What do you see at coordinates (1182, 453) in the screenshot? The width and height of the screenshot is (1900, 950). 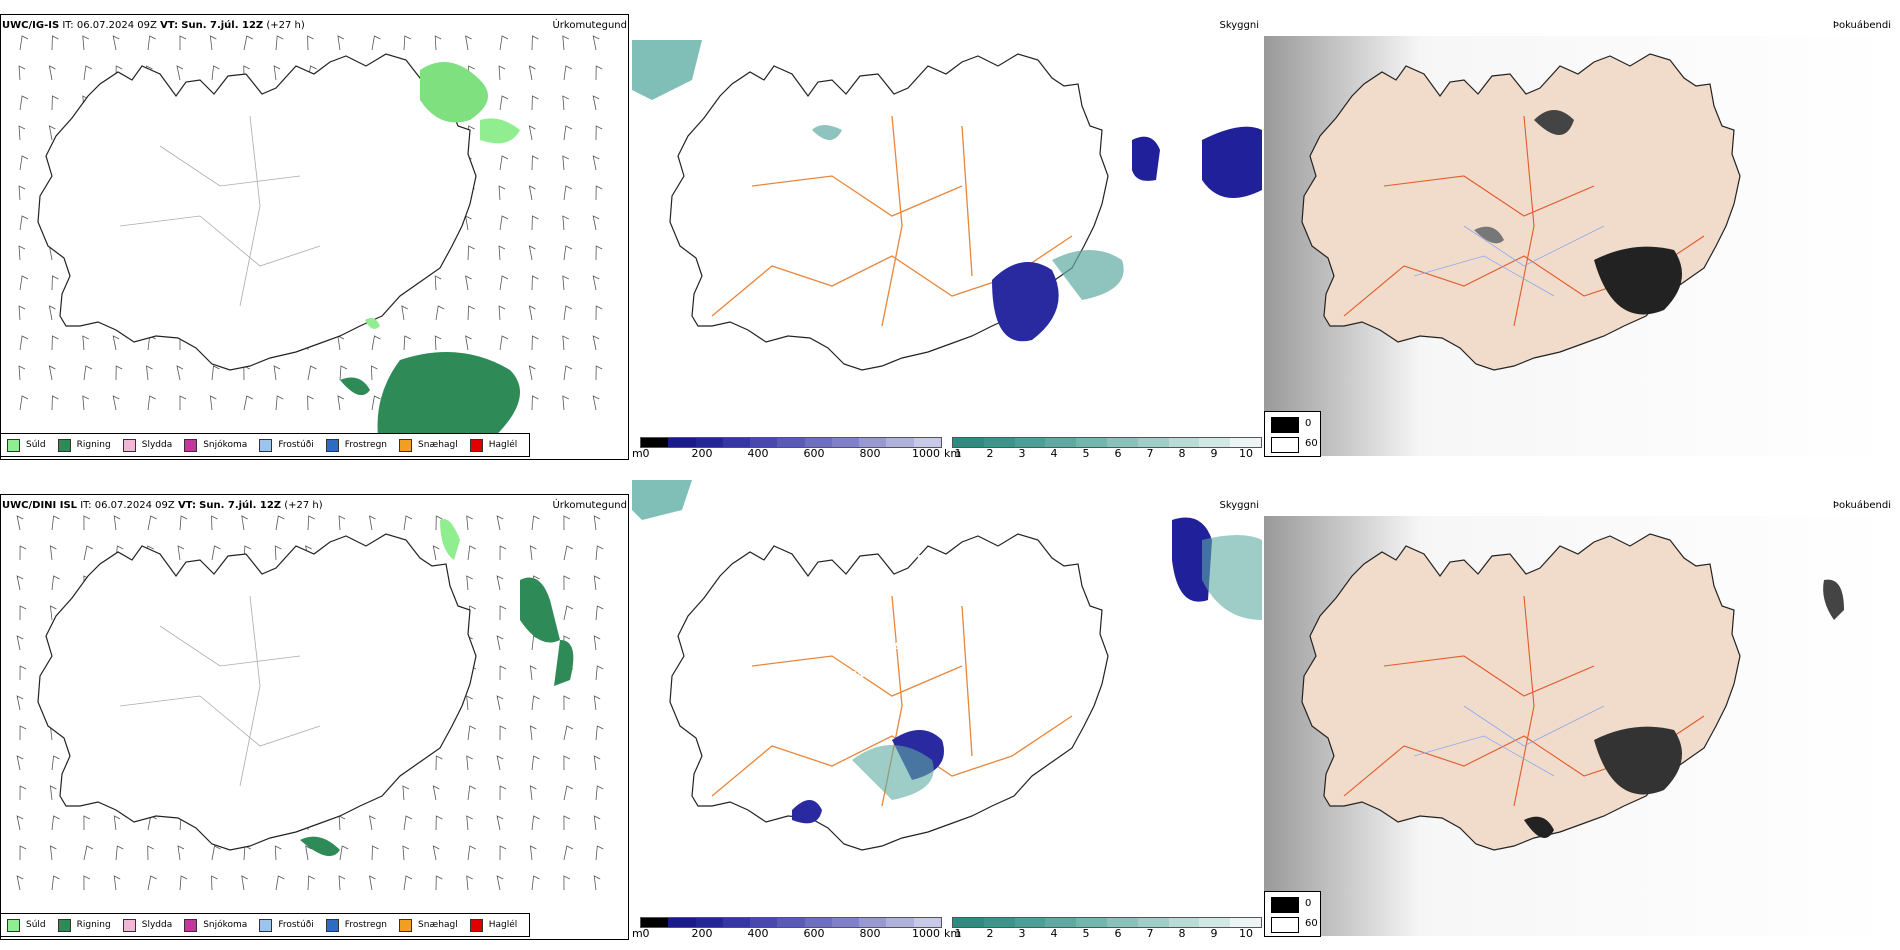 I see `colorbar-tick: 8` at bounding box center [1182, 453].